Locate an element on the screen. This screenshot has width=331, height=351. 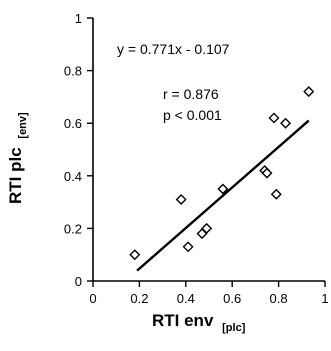
y-tick-label: 0.4 is located at coordinates (73, 176).